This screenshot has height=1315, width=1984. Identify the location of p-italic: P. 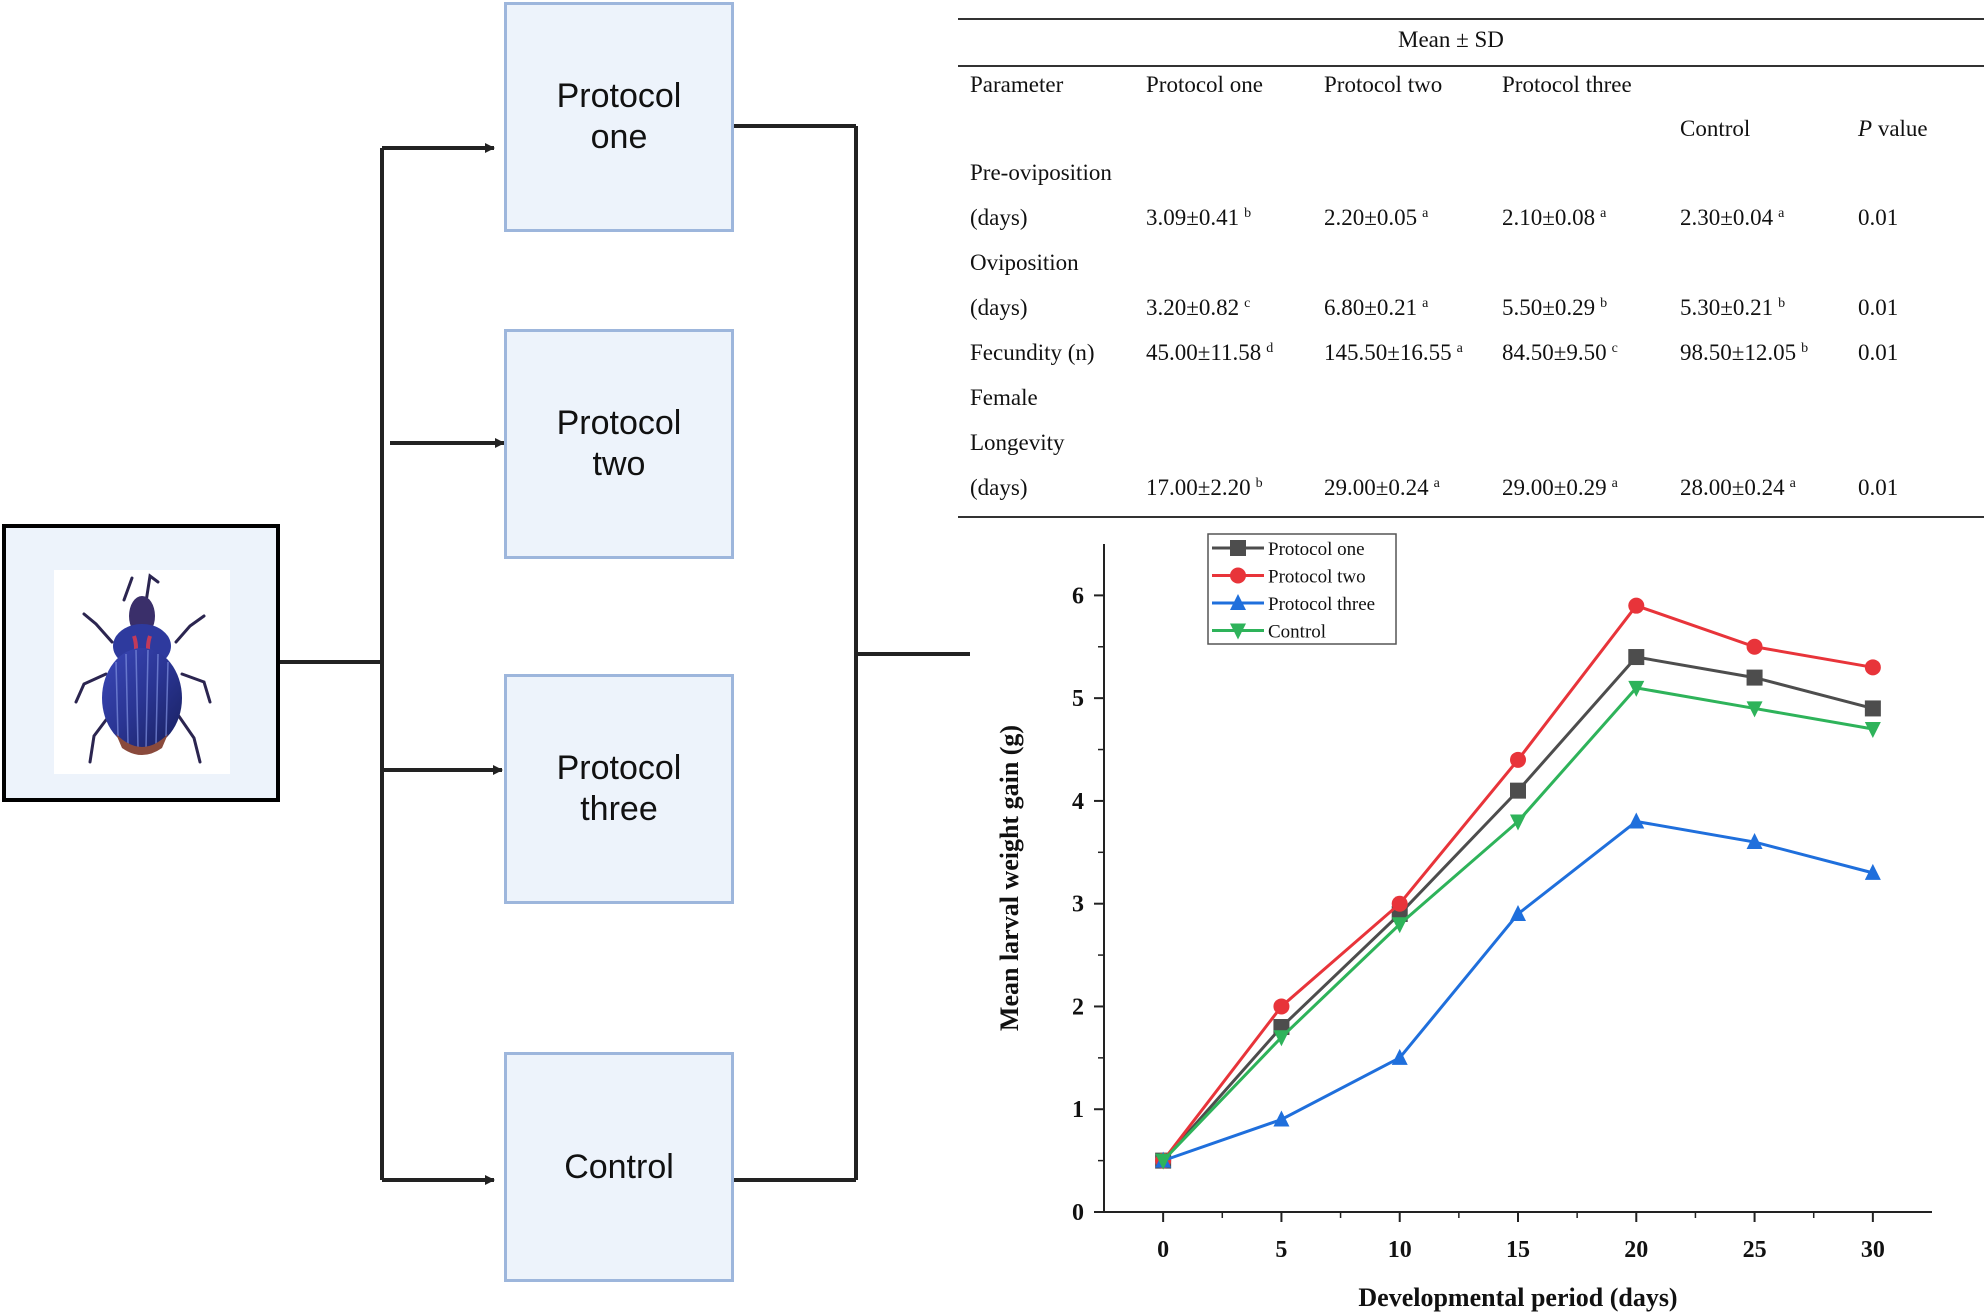
(1865, 128).